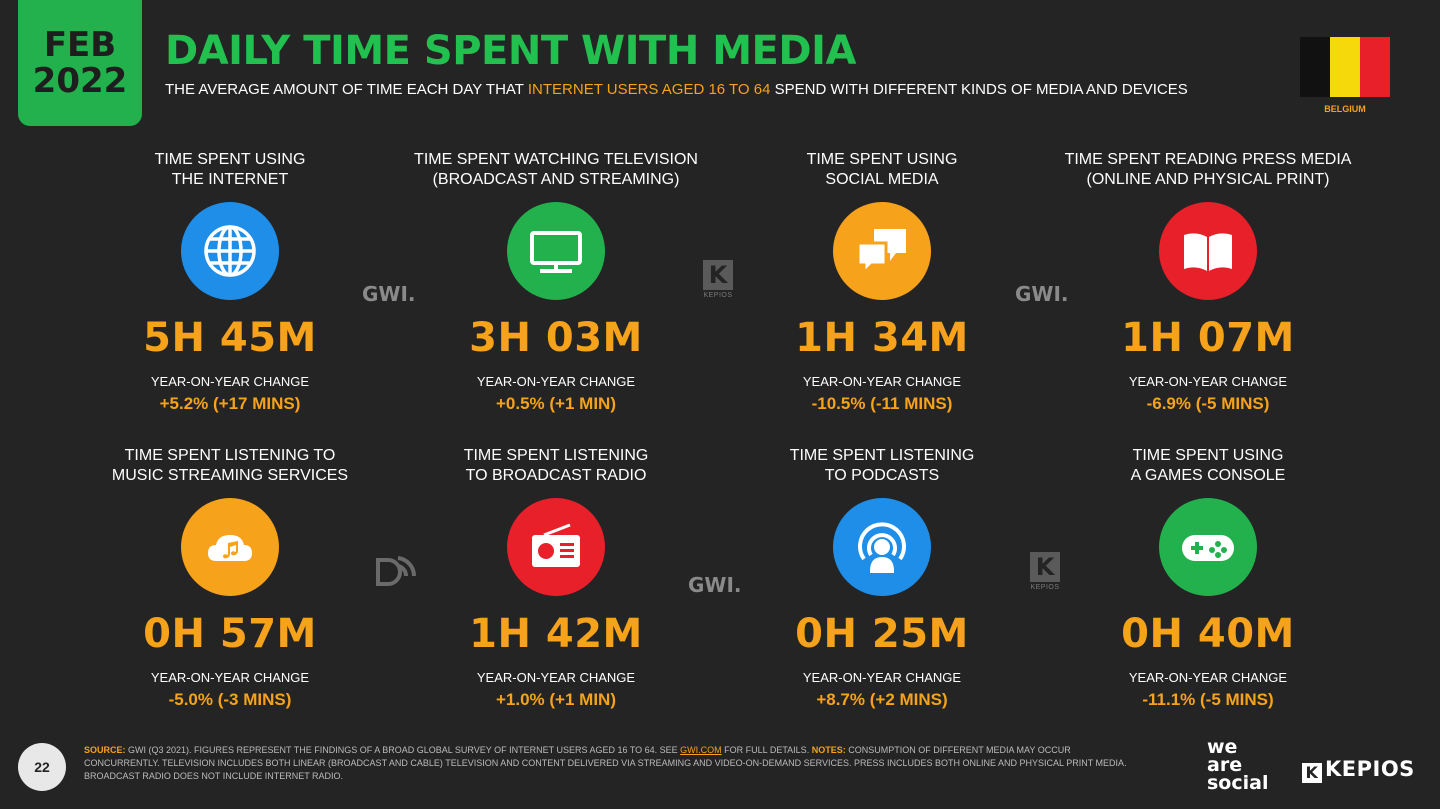 This screenshot has width=1440, height=809. I want to click on card-yoy-value: +8.7% (+2 MINS), so click(882, 699).